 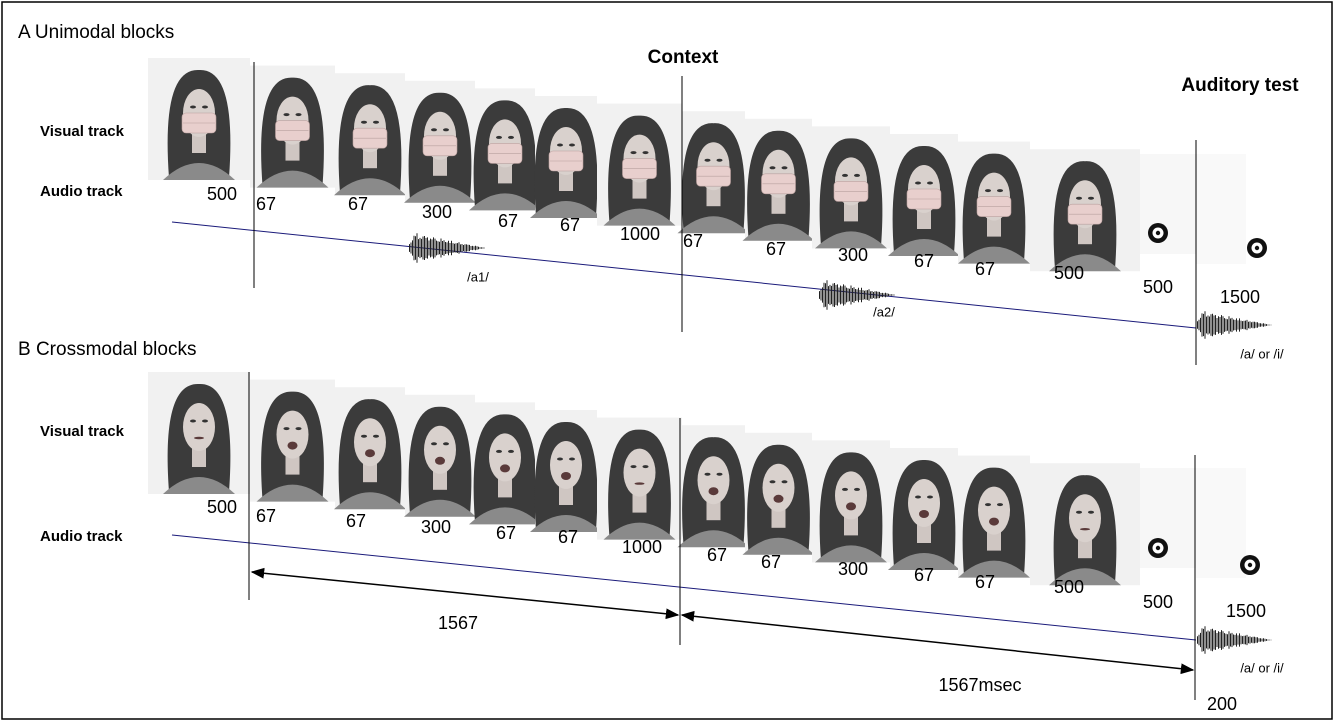 I want to click on audio-line, so click(x=684, y=275).